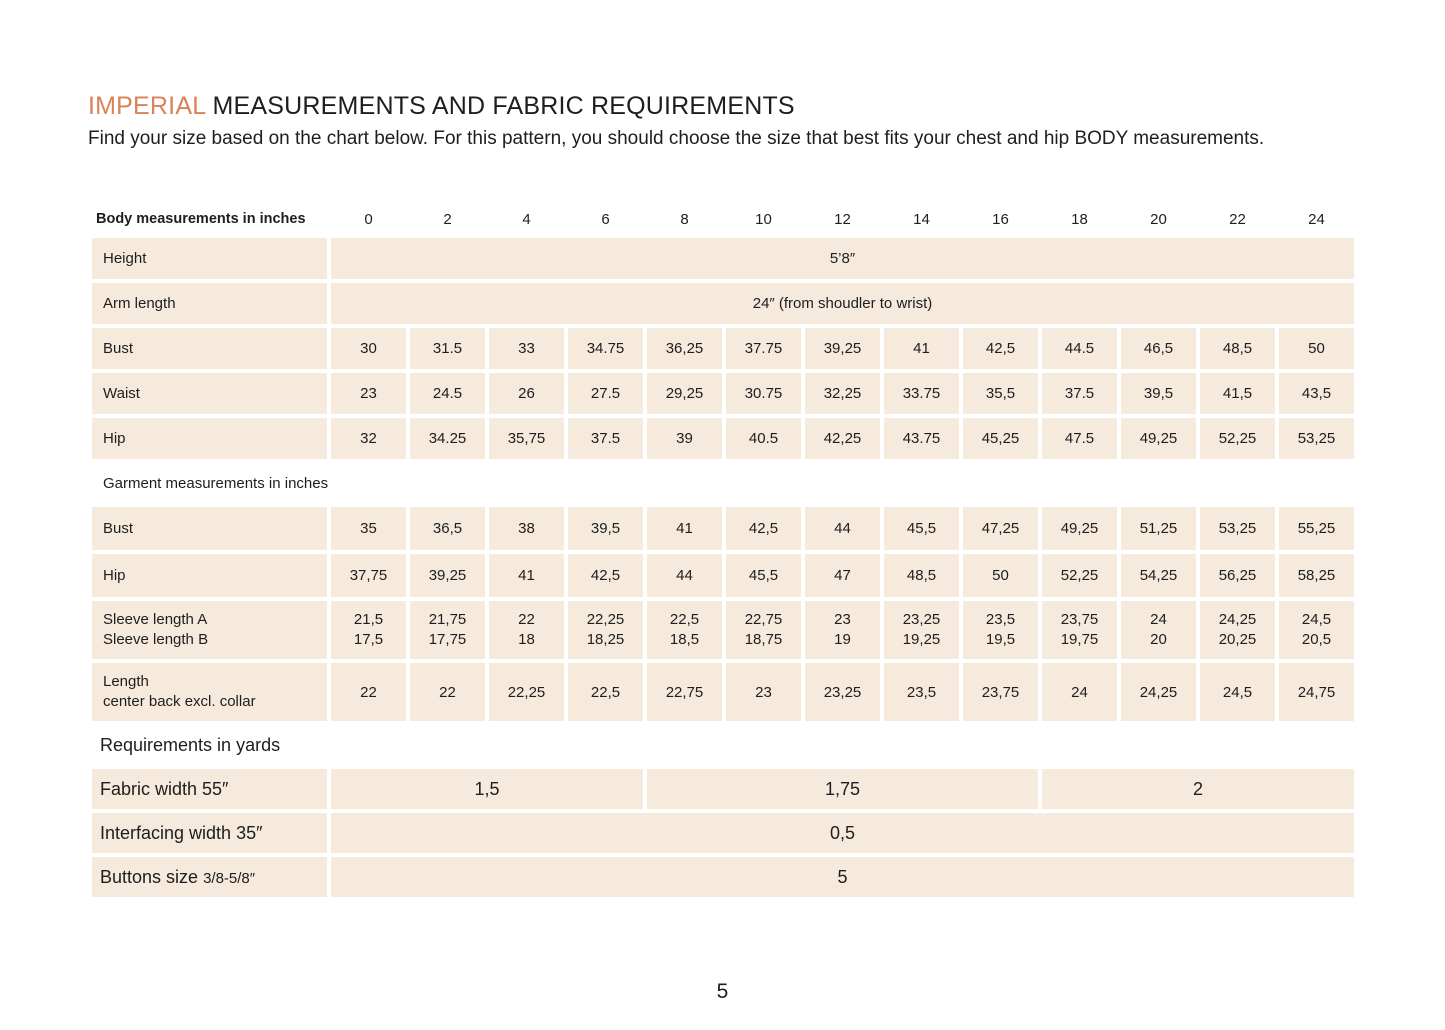  I want to click on sleeve-a-value: 23, so click(842, 619).